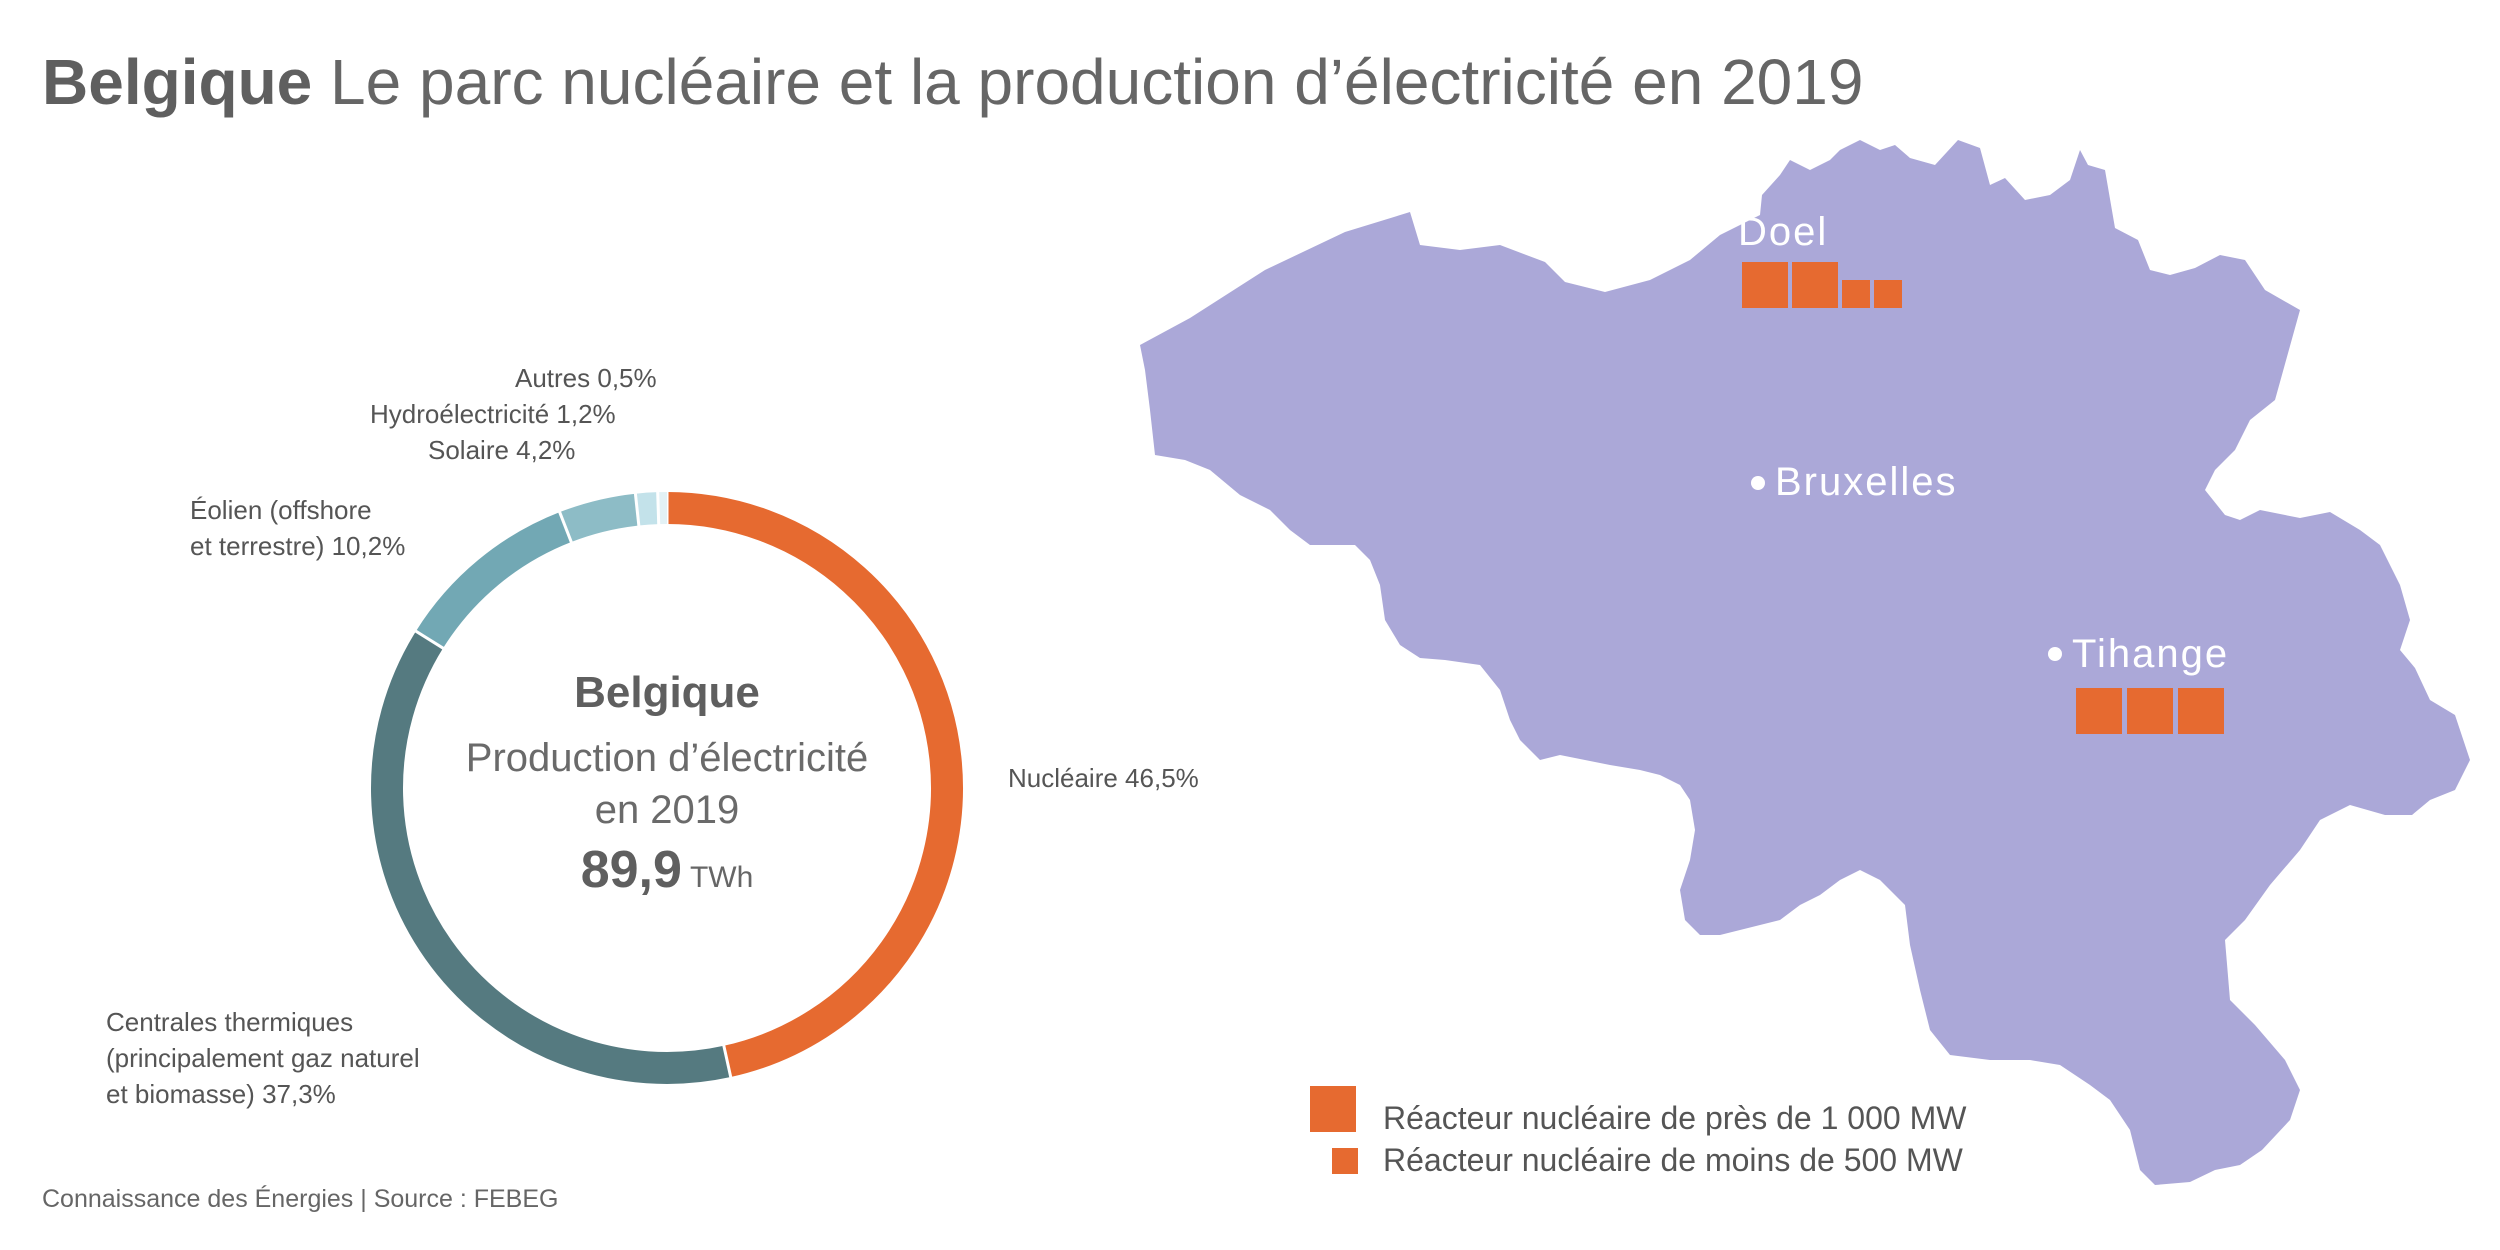  What do you see at coordinates (599, 518) in the screenshot?
I see `donut-slice-solaire` at bounding box center [599, 518].